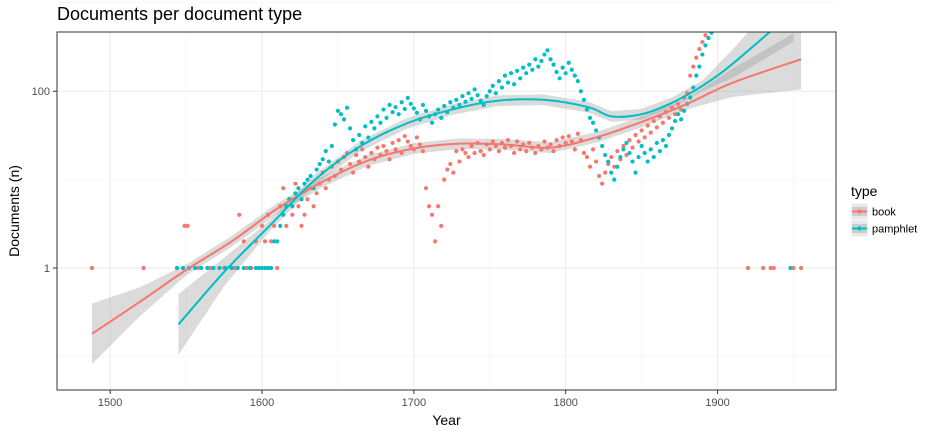 The width and height of the screenshot is (936, 432). I want to click on y-tick-label: 100, so click(41, 92).